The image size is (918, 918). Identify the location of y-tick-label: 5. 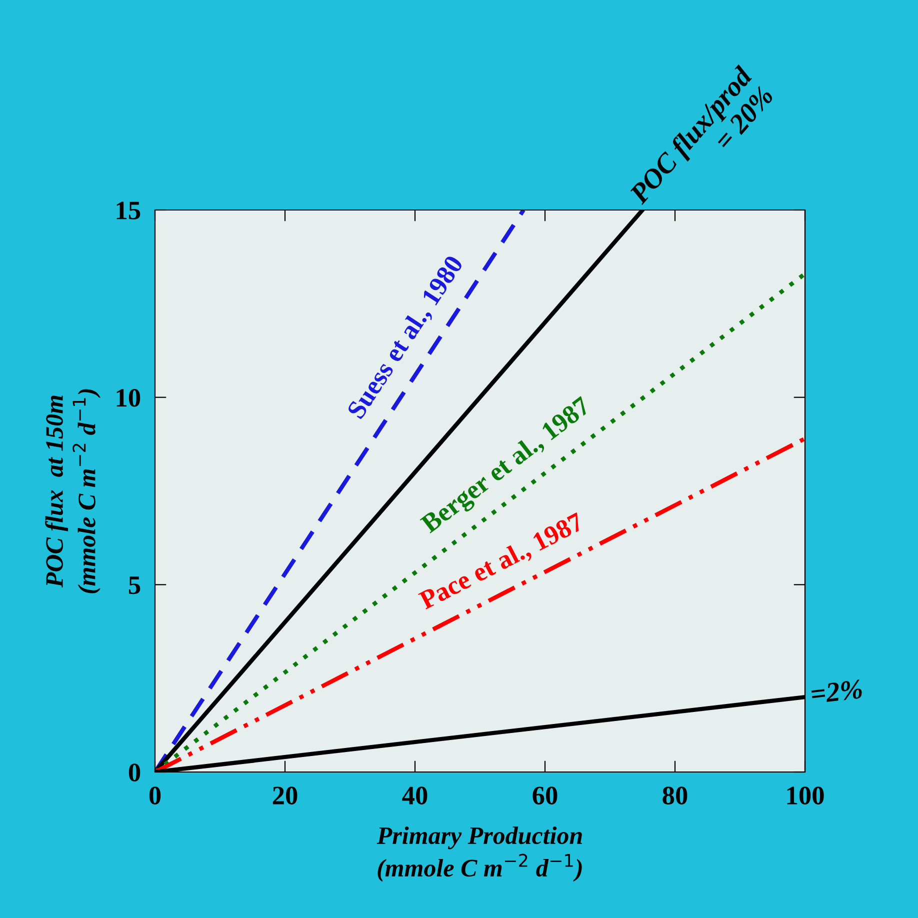
(134, 585).